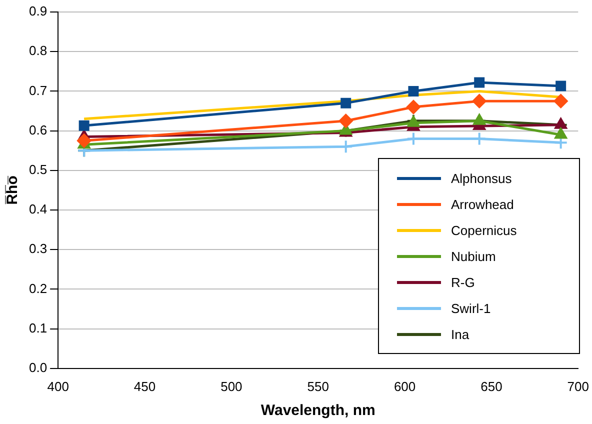  I want to click on x-tick-label: 450, so click(145, 386).